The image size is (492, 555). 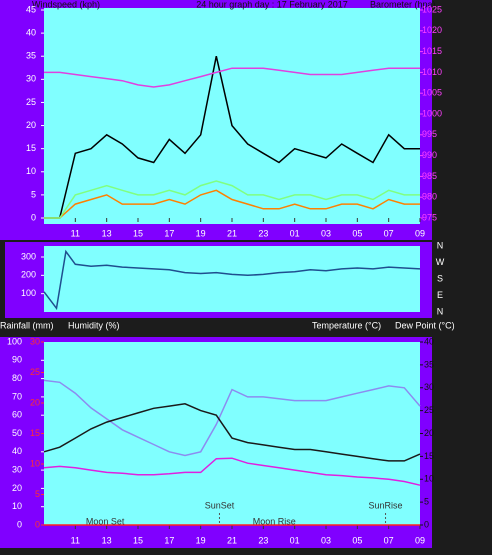 I want to click on y-tick-label: 300, so click(x=28, y=256).